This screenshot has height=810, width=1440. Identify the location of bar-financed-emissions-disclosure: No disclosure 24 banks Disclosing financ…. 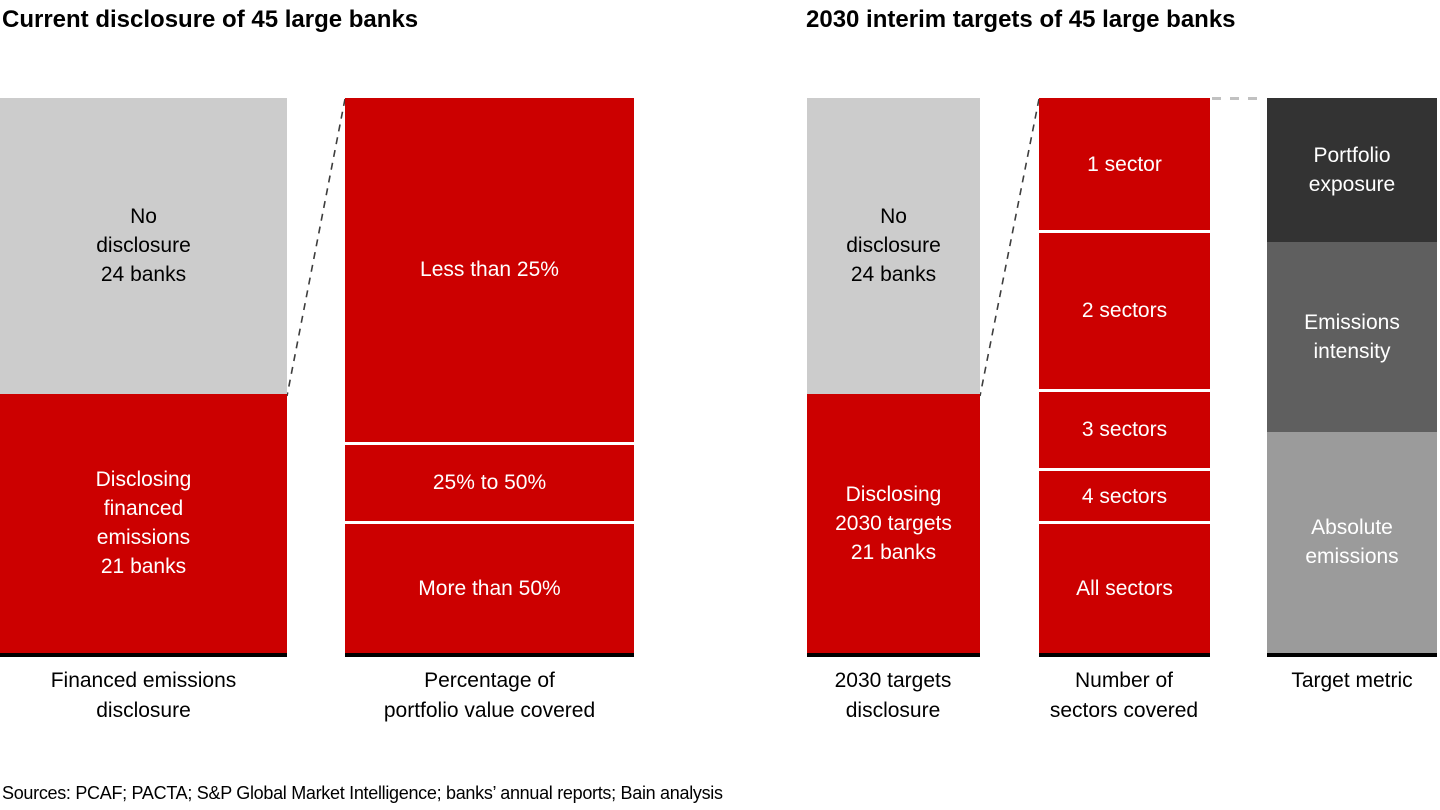
(143, 377).